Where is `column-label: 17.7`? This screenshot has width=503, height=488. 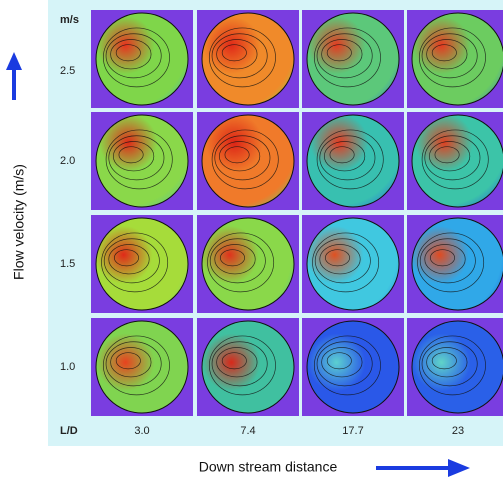
column-label: 17.7 is located at coordinates (352, 431).